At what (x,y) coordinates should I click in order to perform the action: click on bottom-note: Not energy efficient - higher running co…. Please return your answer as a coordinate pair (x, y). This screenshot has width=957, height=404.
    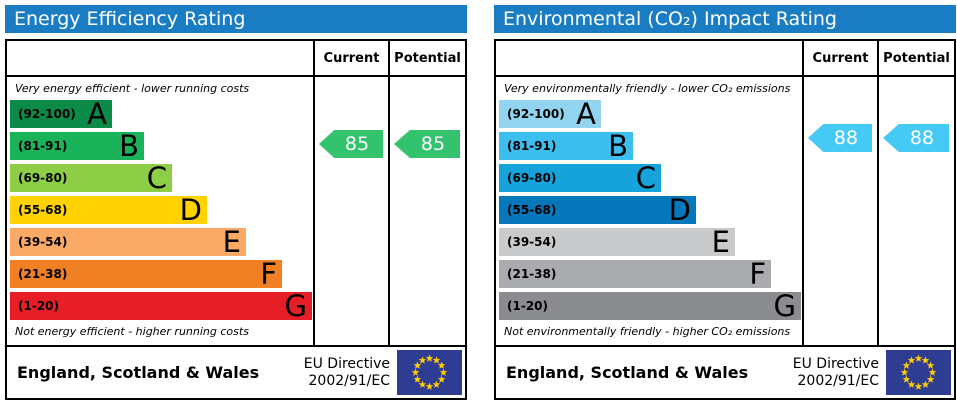
    Looking at the image, I should click on (132, 331).